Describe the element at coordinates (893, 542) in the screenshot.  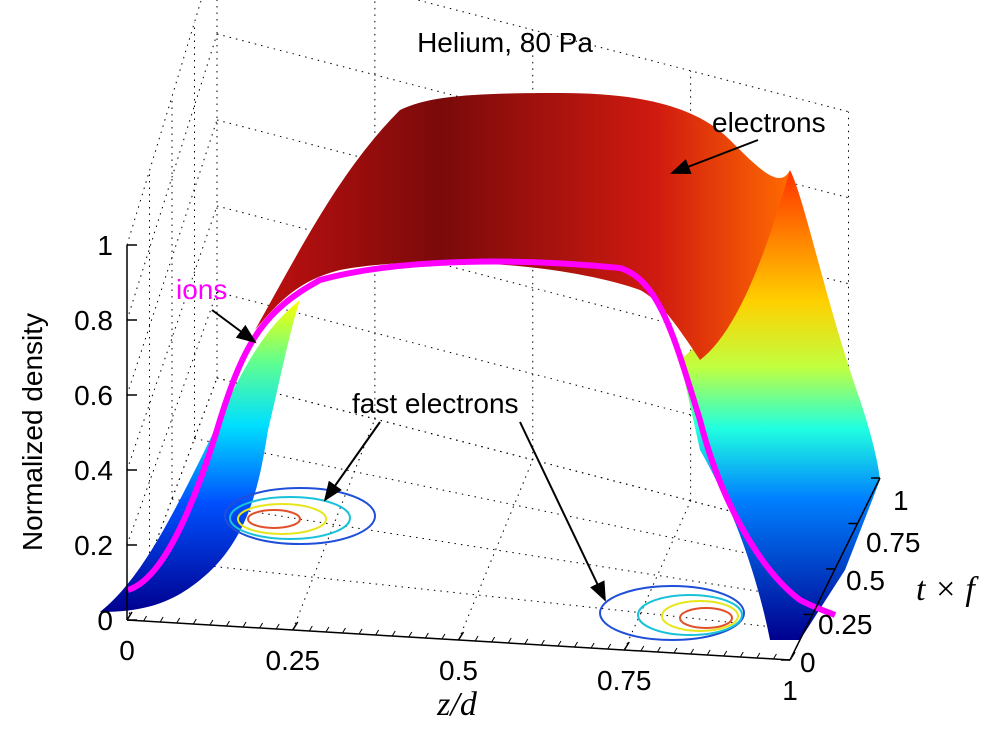
I see `t-tick-label: 0.75` at that location.